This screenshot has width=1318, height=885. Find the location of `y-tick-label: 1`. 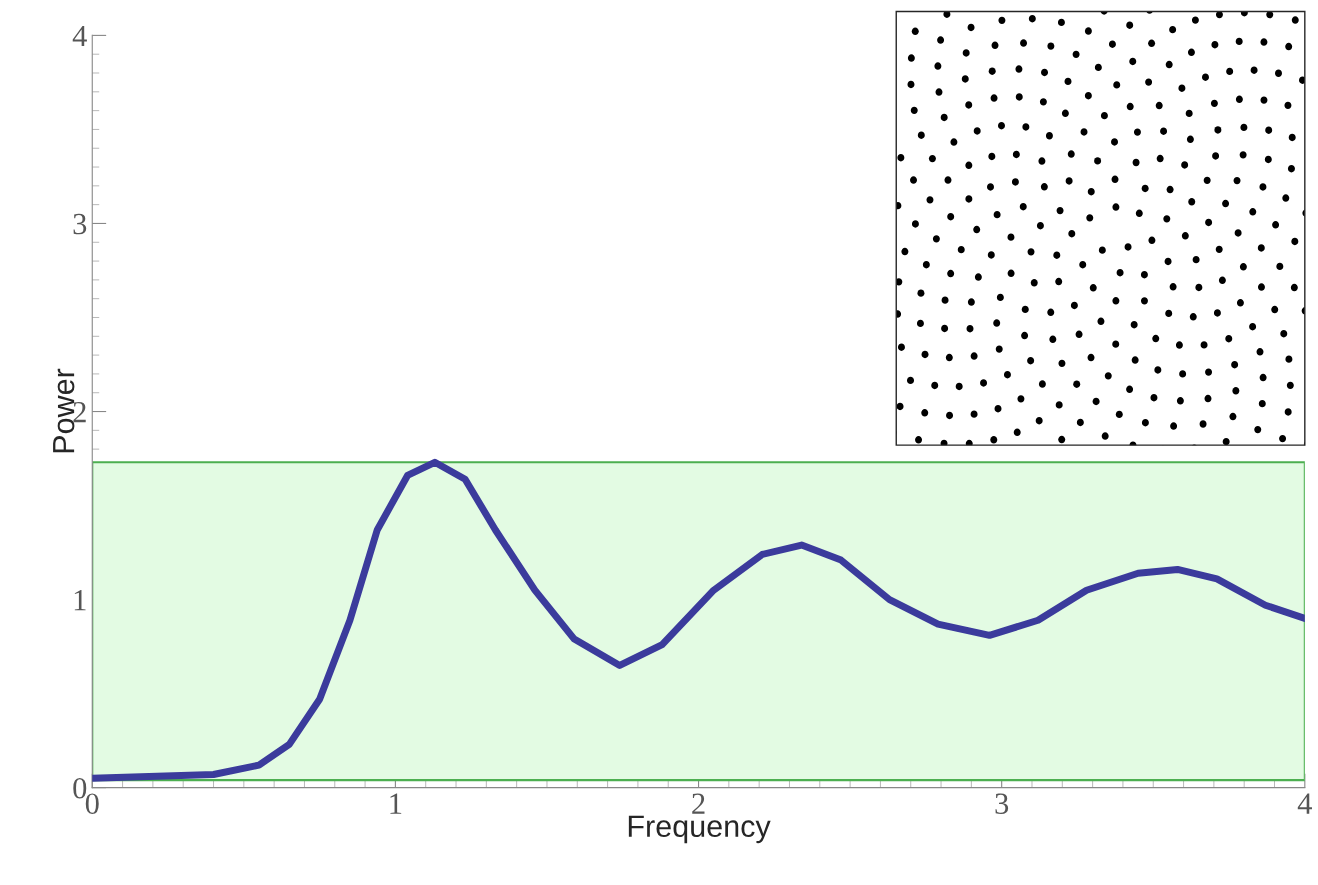

y-tick-label: 1 is located at coordinates (80, 600).